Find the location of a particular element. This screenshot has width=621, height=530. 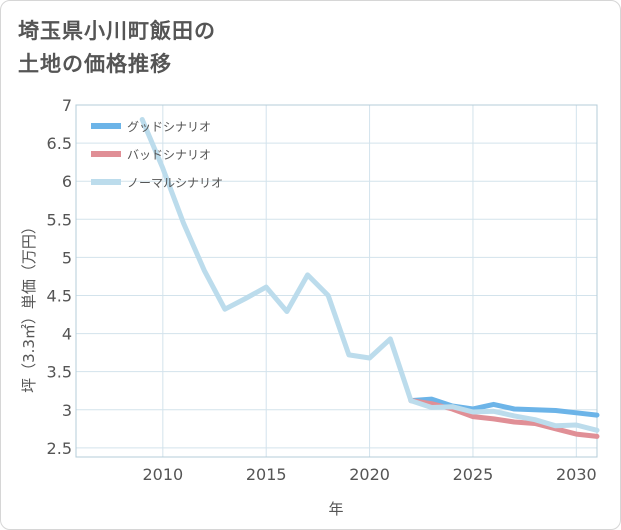

x-axis-label: 年 is located at coordinates (335, 509).